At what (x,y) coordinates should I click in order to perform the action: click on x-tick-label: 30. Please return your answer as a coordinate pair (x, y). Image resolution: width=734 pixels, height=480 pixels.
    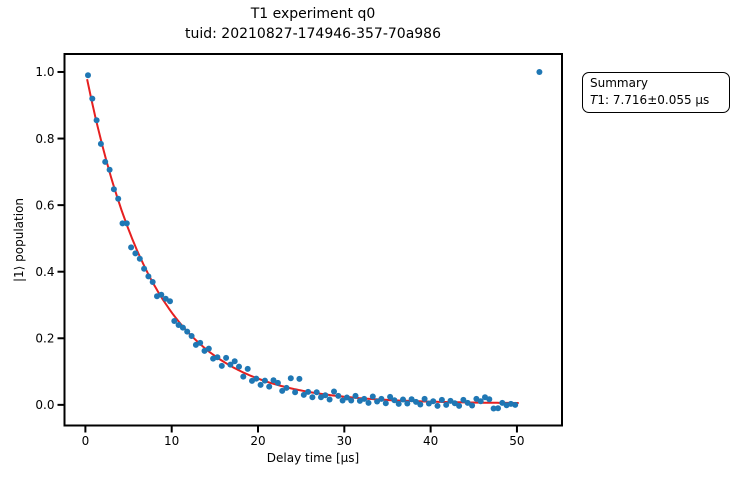
    Looking at the image, I should click on (344, 441).